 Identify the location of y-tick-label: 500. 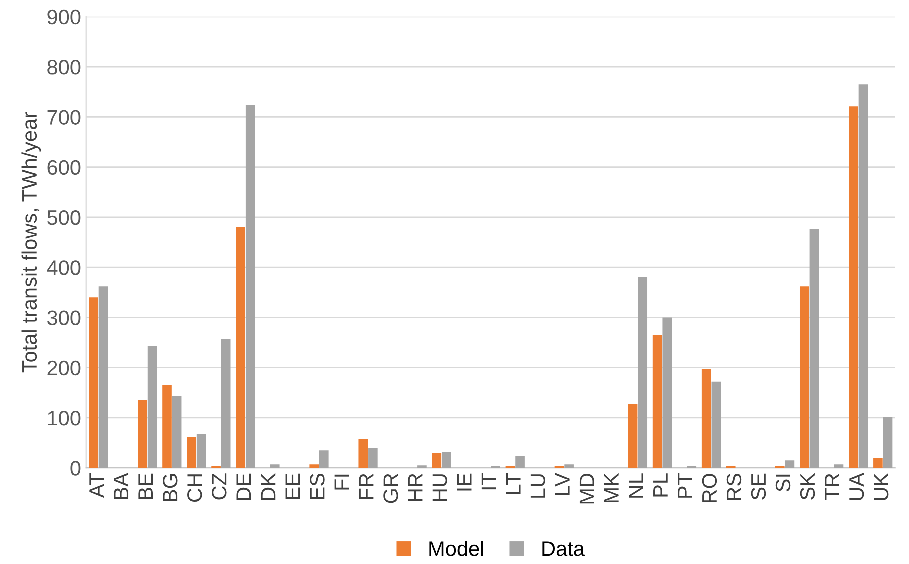
(64, 218).